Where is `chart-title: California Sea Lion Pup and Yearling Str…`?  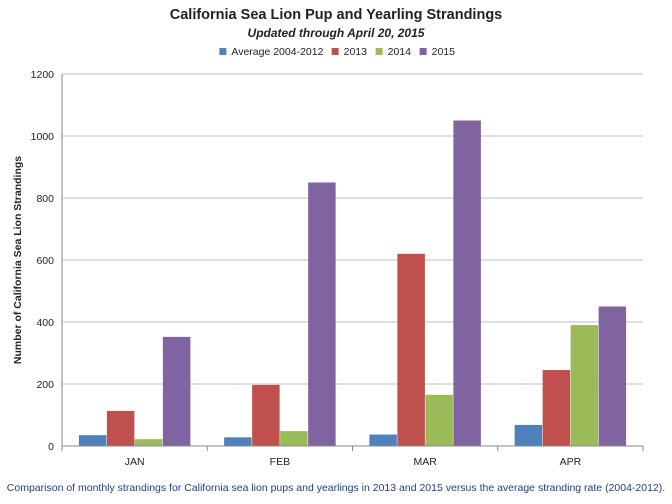
chart-title: California Sea Lion Pup and Yearling Str… is located at coordinates (336, 15).